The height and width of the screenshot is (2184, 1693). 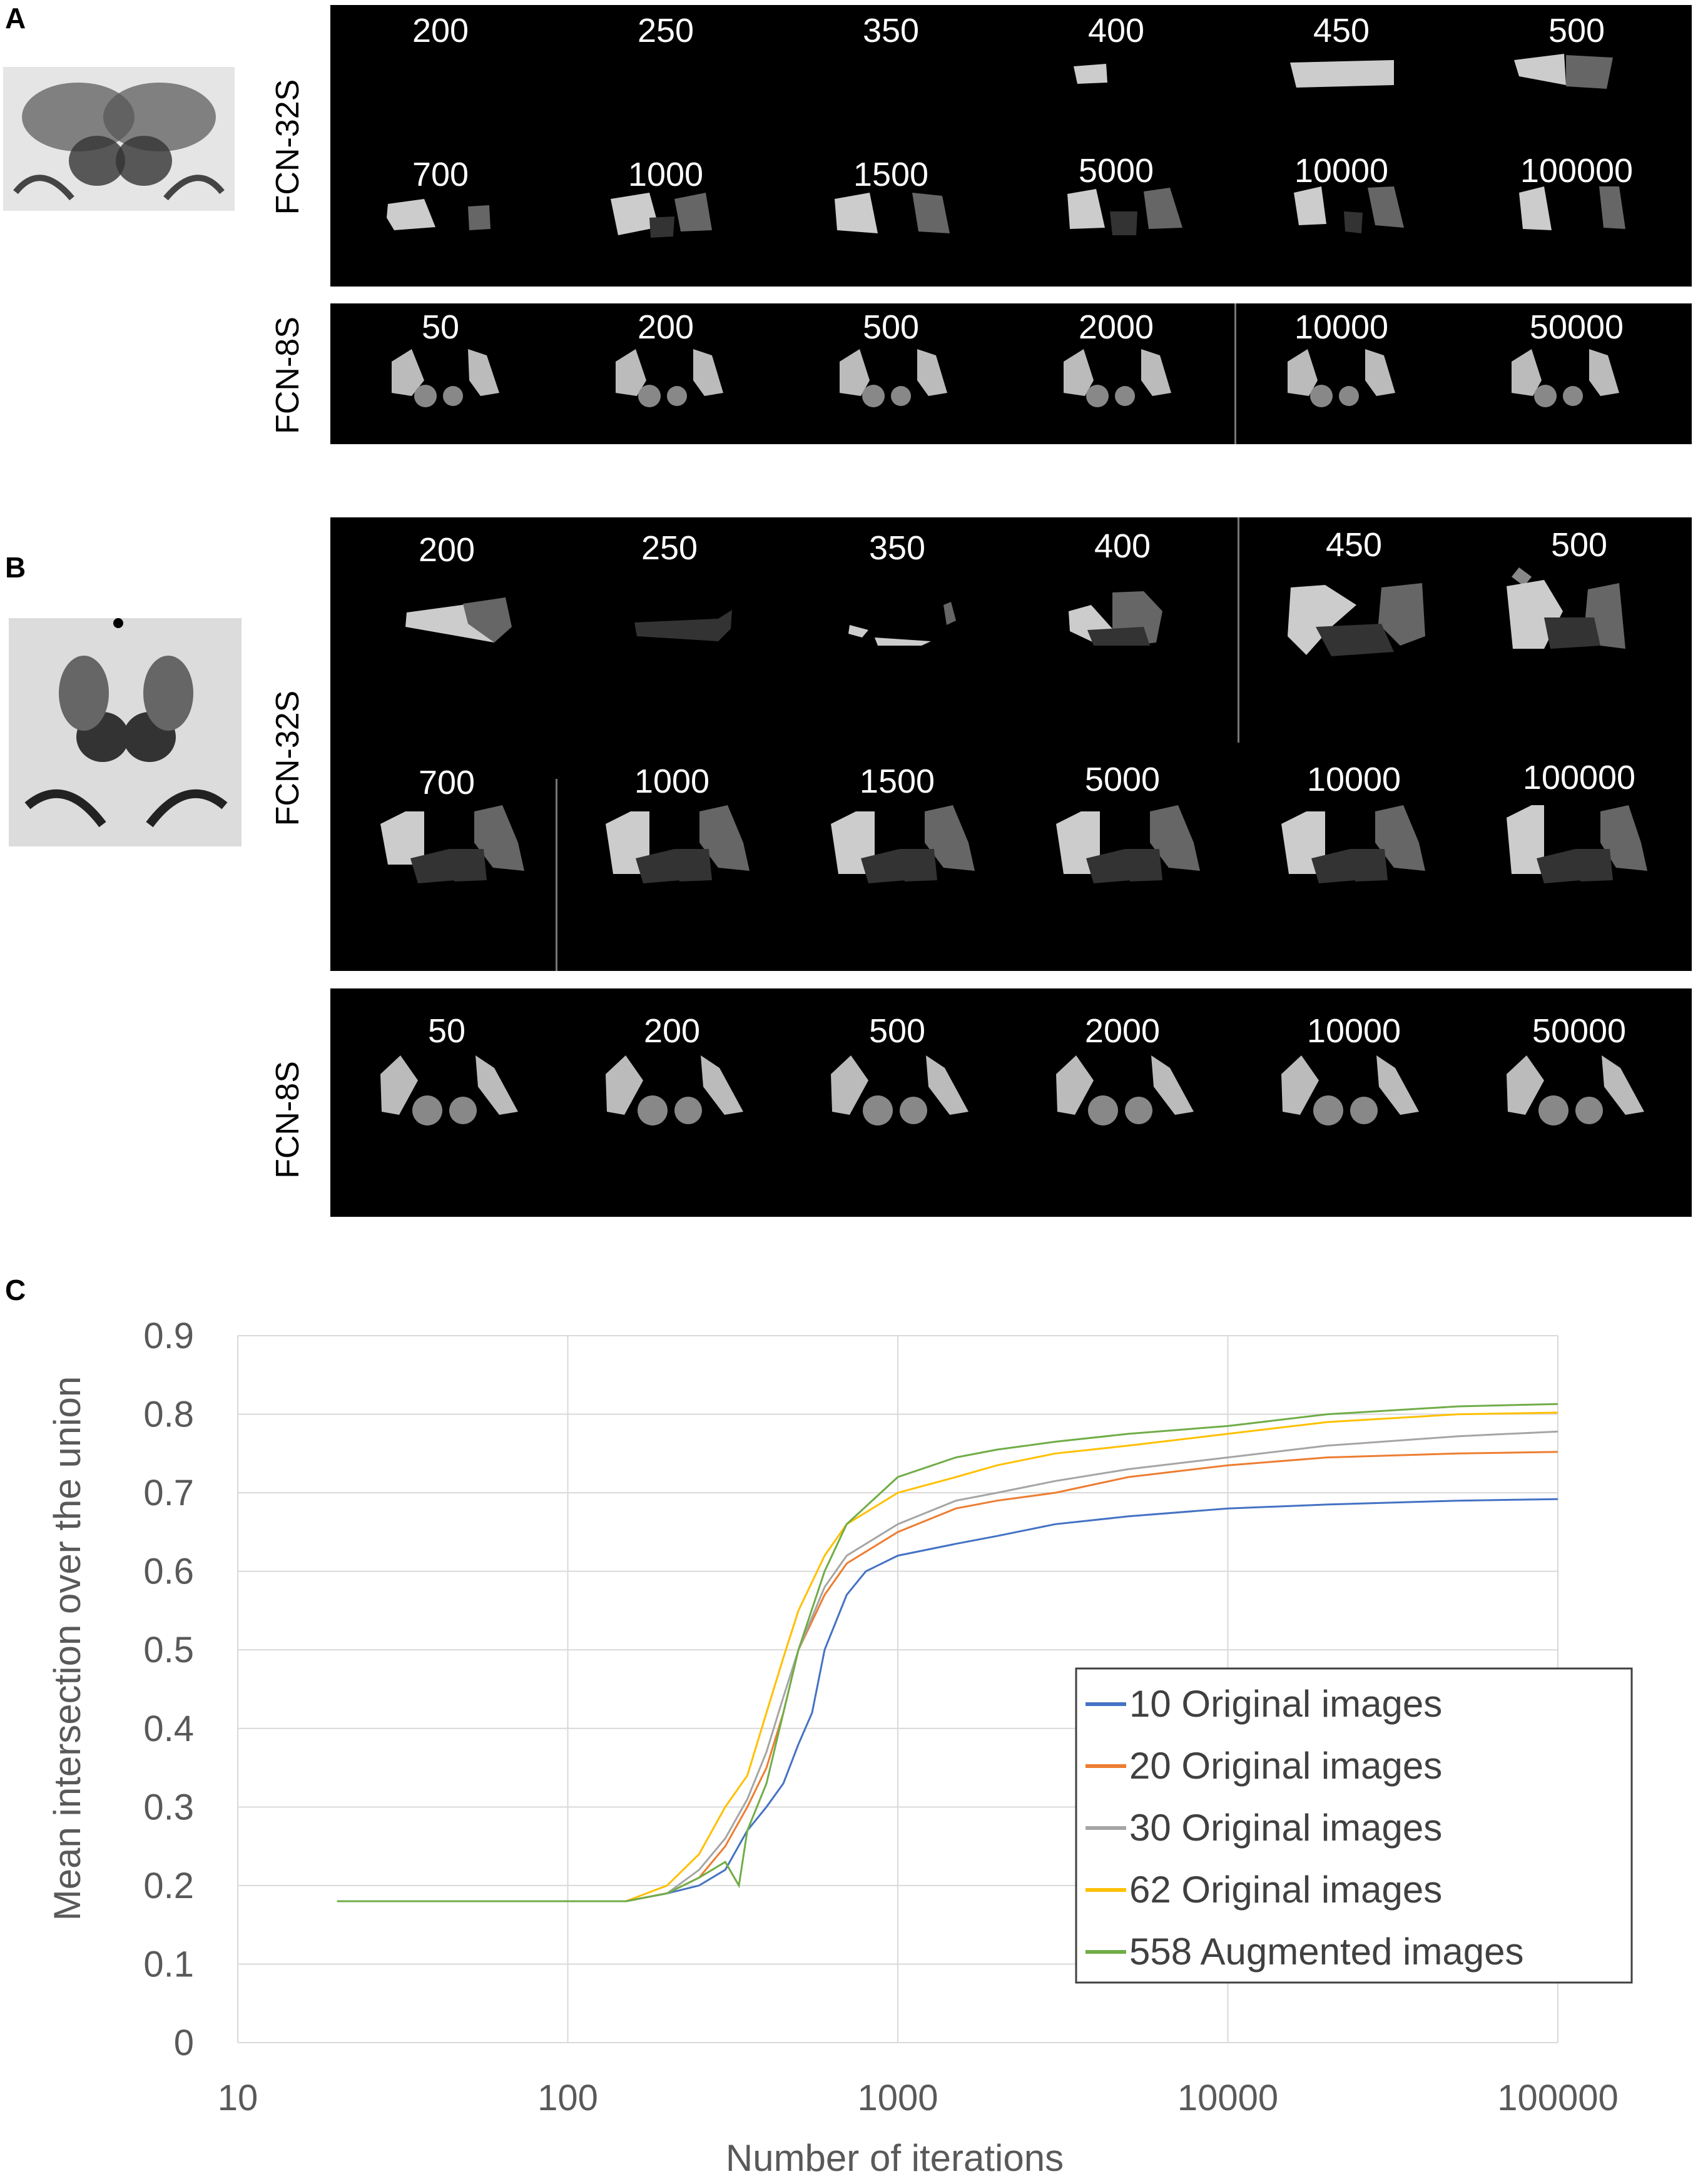 I want to click on panel-c-letter: C, so click(x=15, y=1290).